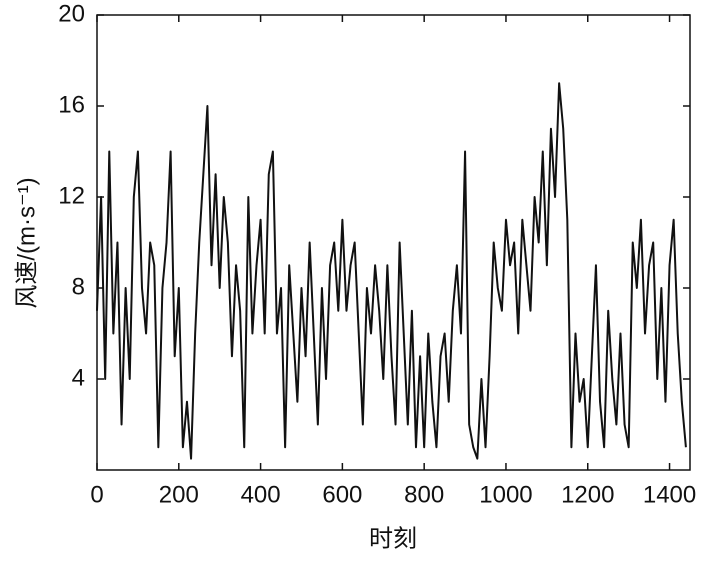 The image size is (709, 567). I want to click on x-tick-label: 200, so click(179, 494).